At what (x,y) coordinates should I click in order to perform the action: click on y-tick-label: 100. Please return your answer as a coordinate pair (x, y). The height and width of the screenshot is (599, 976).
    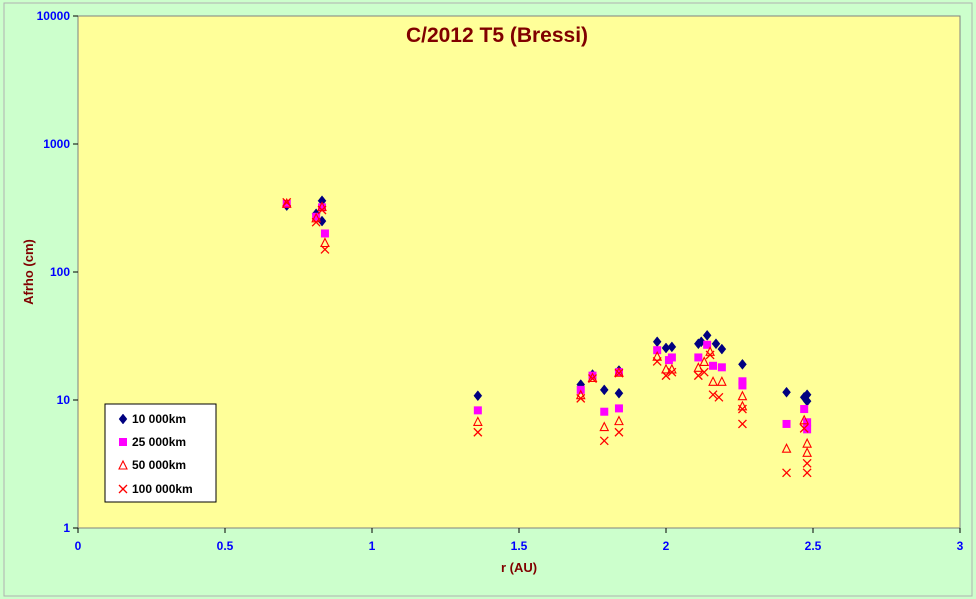
    Looking at the image, I should click on (60, 272).